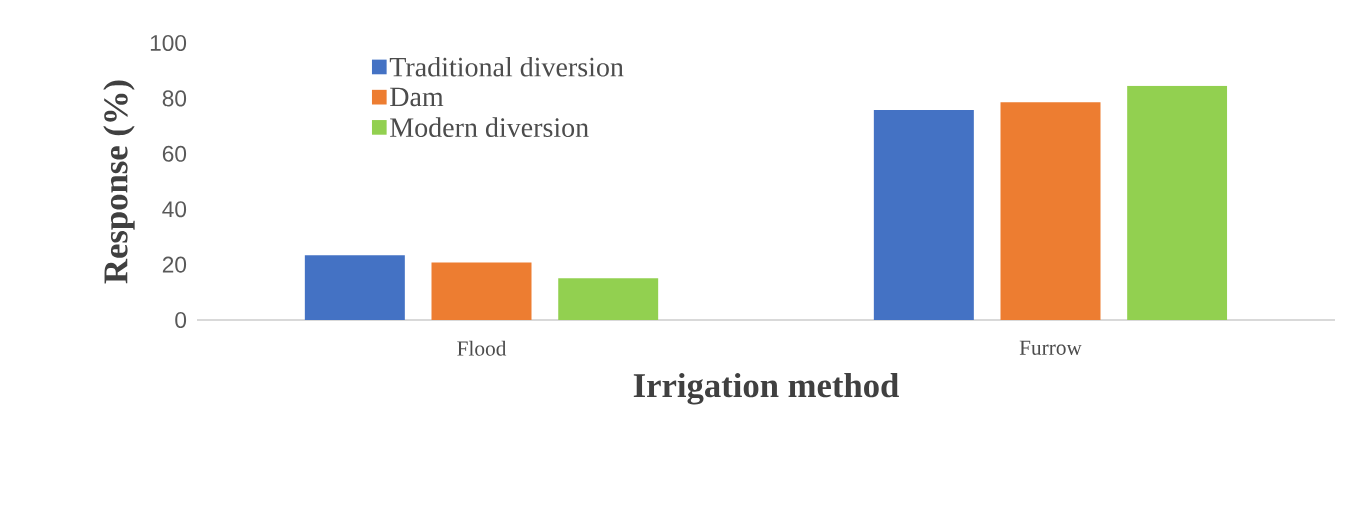  I want to click on y-tick-label: 100, so click(168, 43).